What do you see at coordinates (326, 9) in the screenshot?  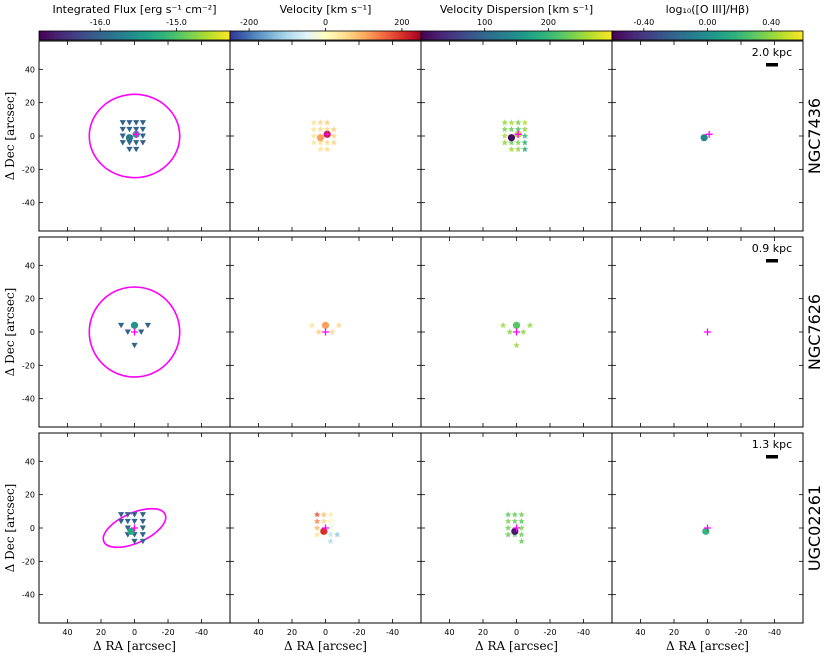 I see `colorbar-title: Velocity [km s⁻¹]` at bounding box center [326, 9].